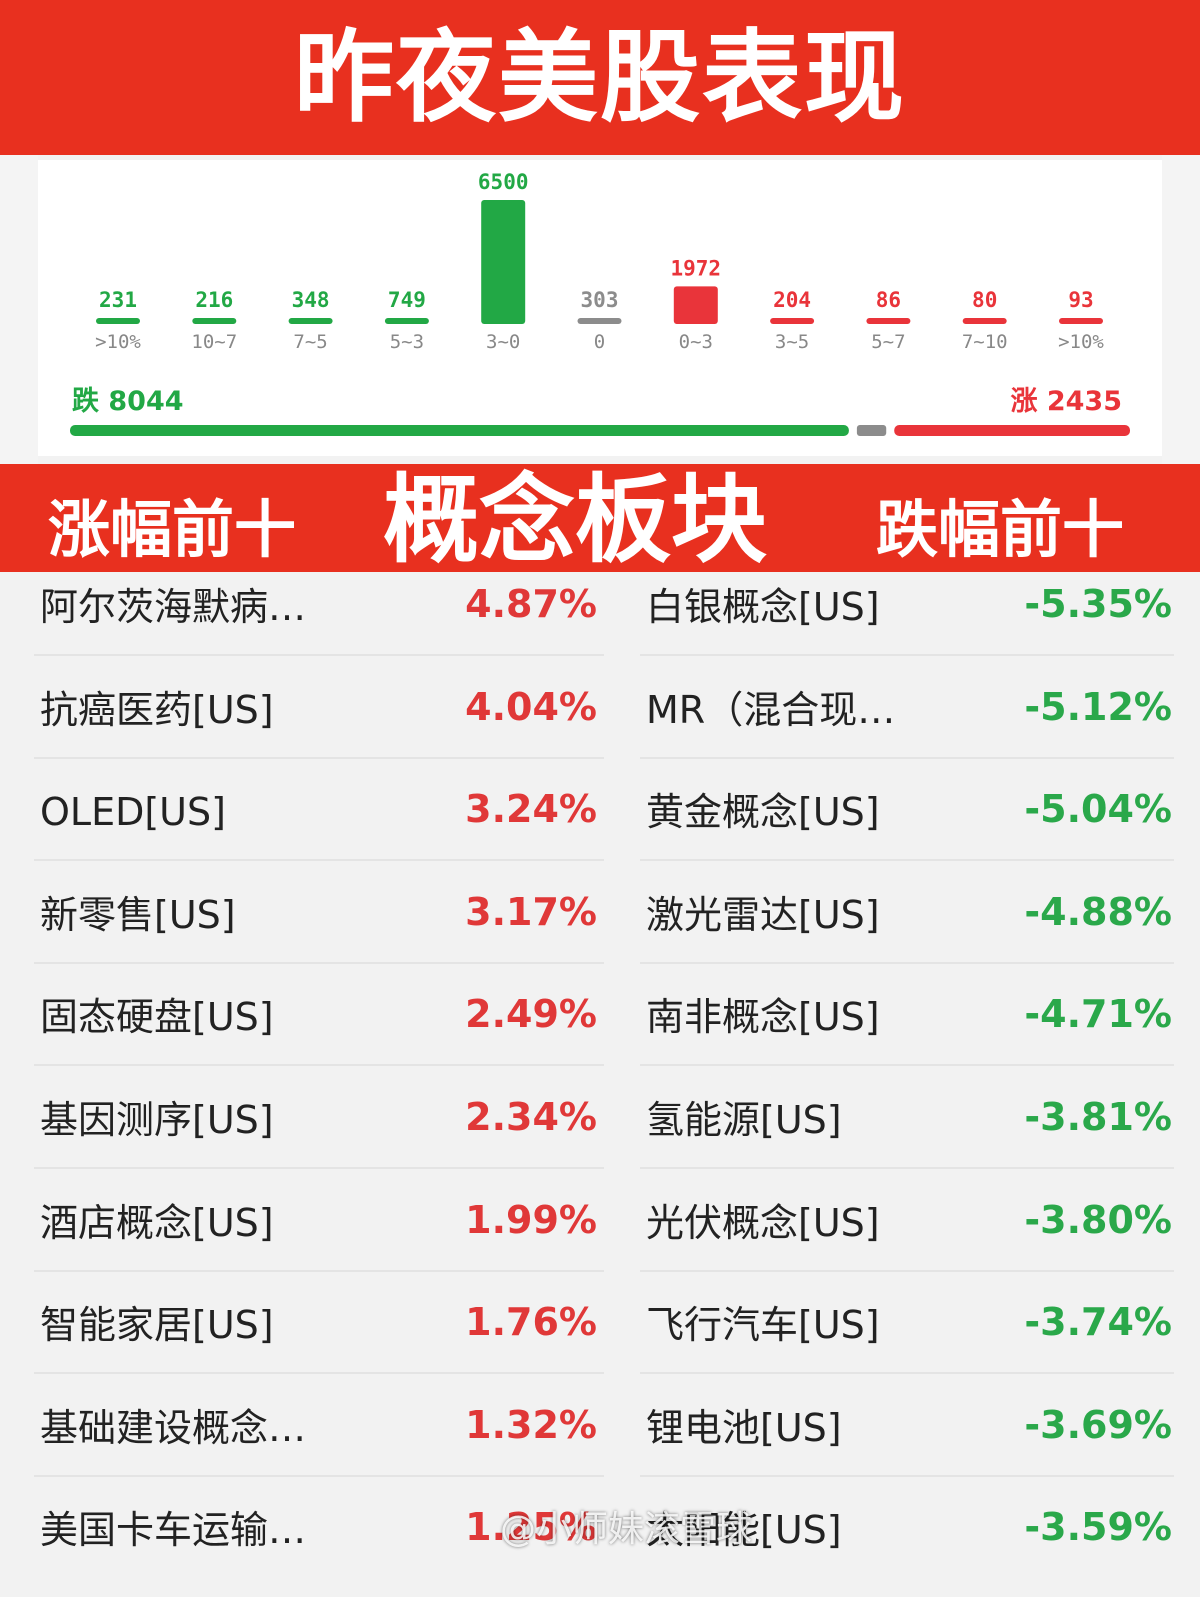  I want to click on category-tick-label-0: >10%, so click(118, 342).